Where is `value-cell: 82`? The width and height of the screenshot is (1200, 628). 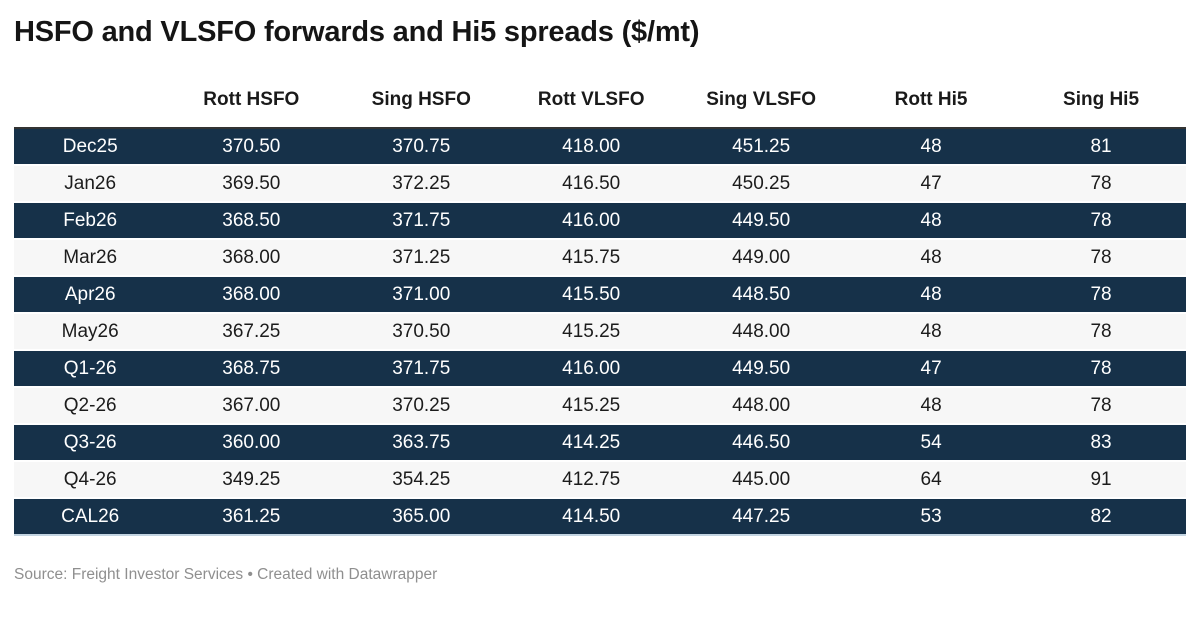 value-cell: 82 is located at coordinates (1101, 516).